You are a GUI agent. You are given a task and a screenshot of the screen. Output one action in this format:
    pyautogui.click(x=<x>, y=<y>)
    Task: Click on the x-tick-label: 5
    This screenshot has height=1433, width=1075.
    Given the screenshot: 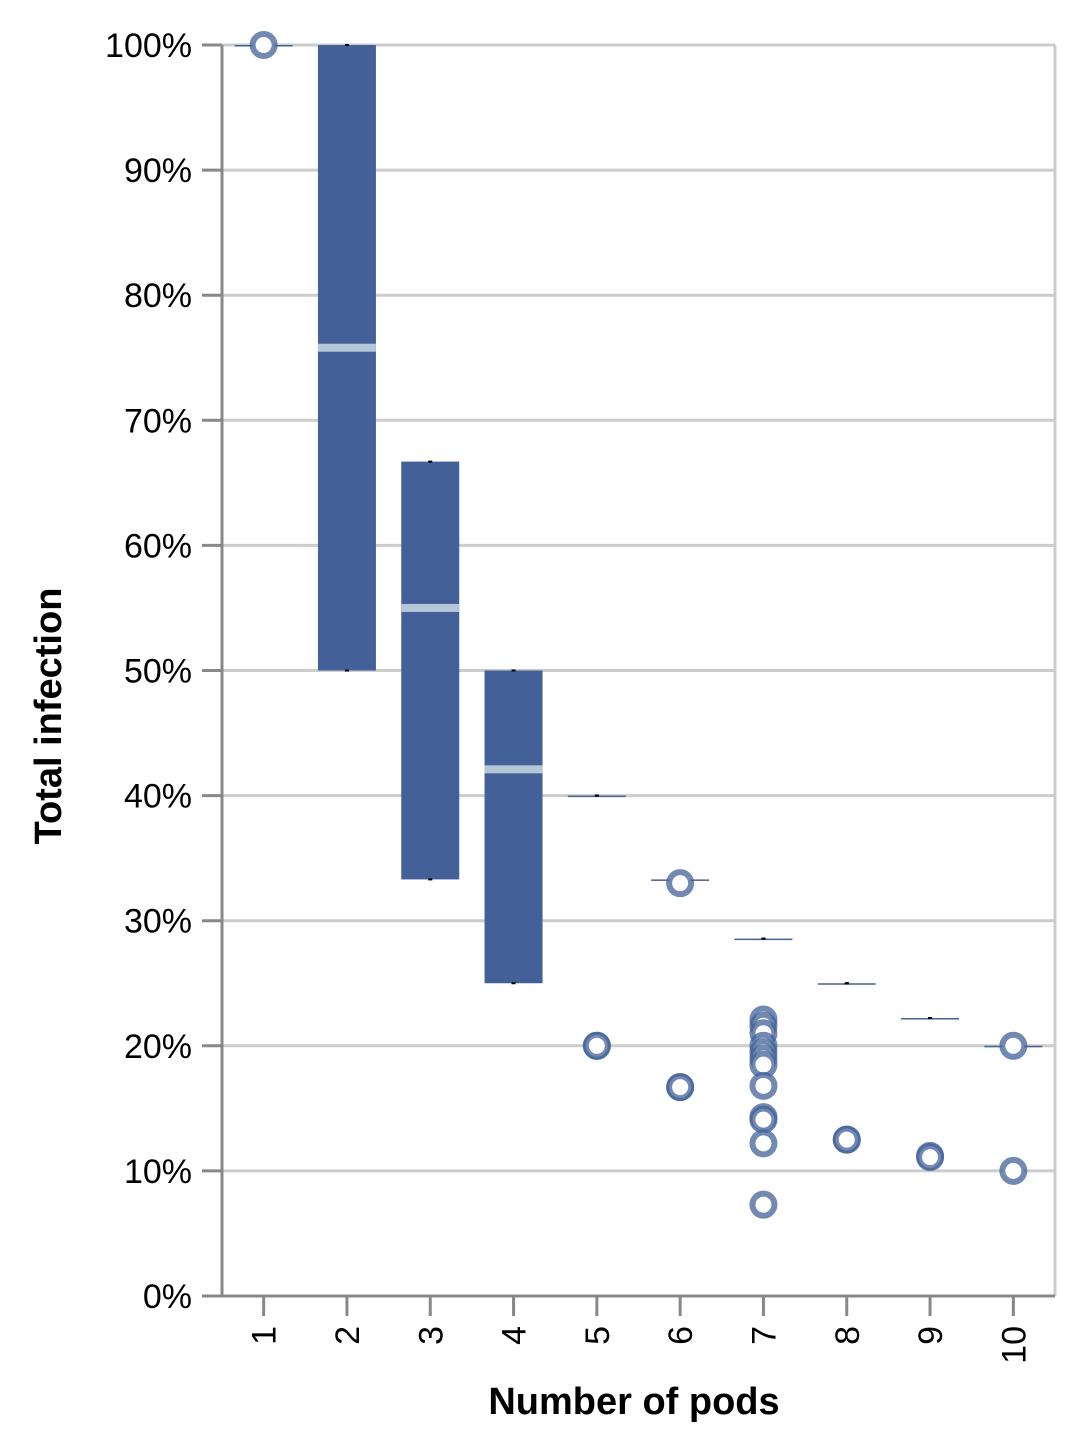 What is the action you would take?
    pyautogui.click(x=598, y=1335)
    